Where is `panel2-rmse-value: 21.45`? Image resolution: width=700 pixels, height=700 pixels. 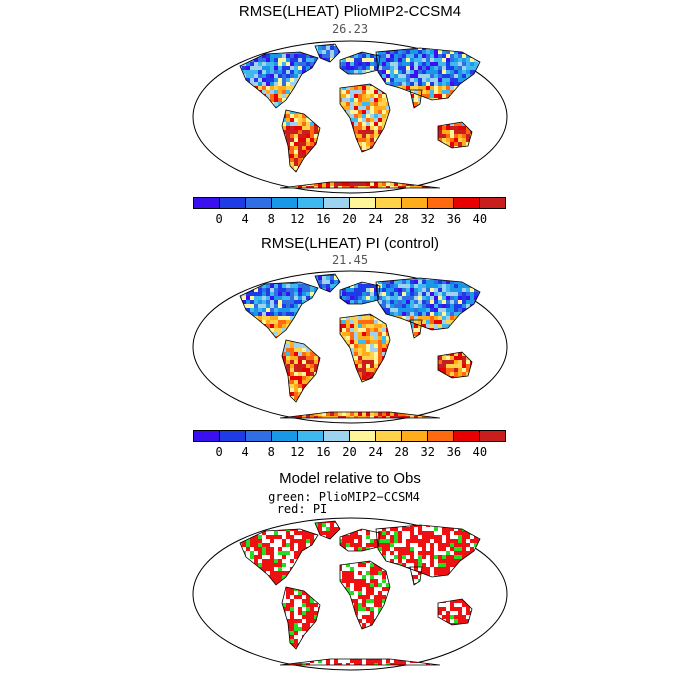 panel2-rmse-value: 21.45 is located at coordinates (350, 260).